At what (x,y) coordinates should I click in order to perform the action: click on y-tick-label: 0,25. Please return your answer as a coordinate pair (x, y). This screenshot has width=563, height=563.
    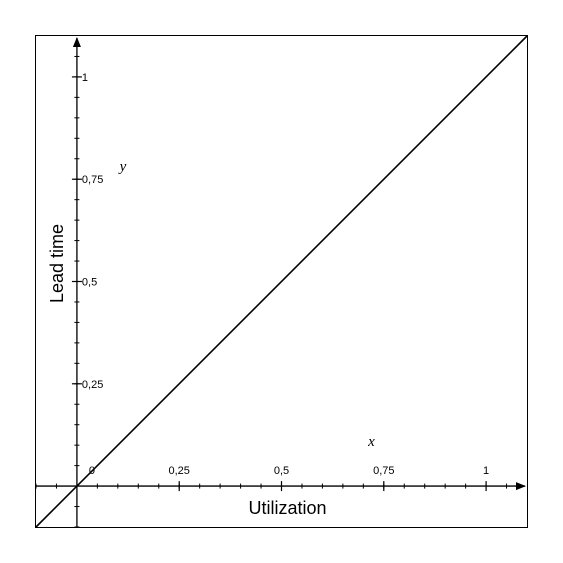
    Looking at the image, I should click on (92, 385).